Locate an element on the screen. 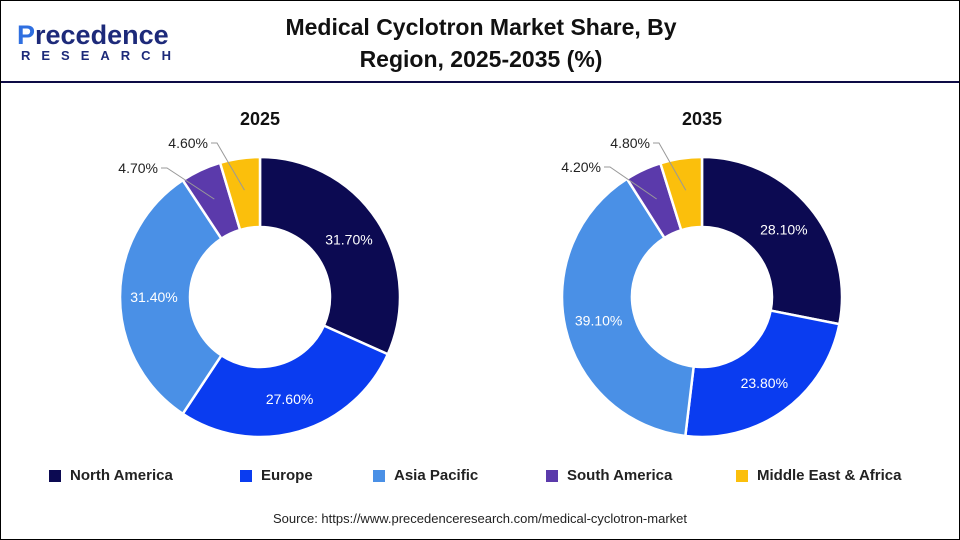  data-label: 27.60% is located at coordinates (289, 399).